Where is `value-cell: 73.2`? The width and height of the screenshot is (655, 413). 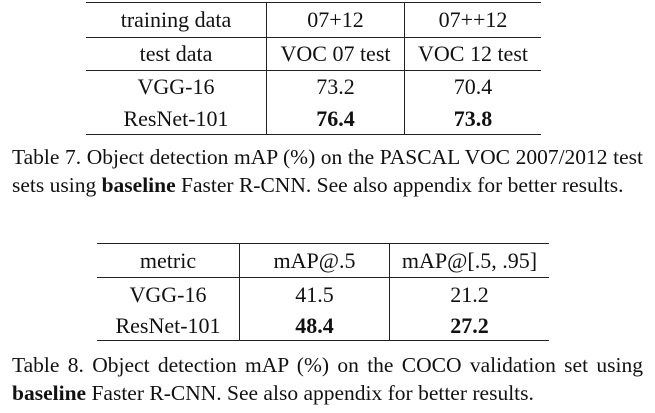
value-cell: 73.2 is located at coordinates (335, 86).